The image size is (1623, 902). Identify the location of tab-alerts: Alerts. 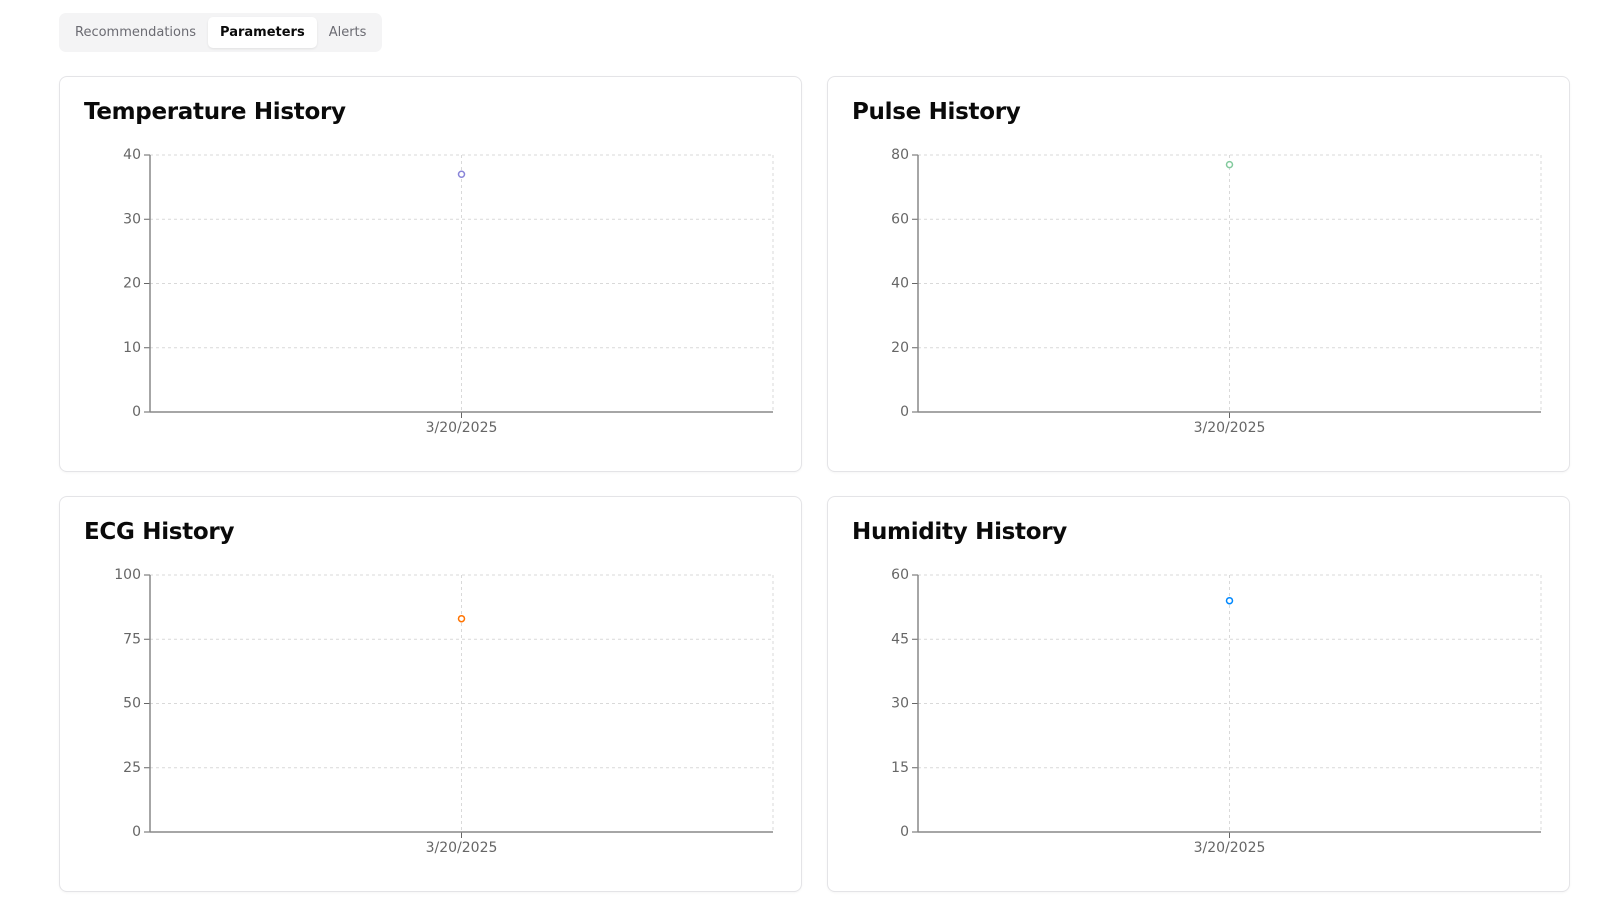
(347, 32).